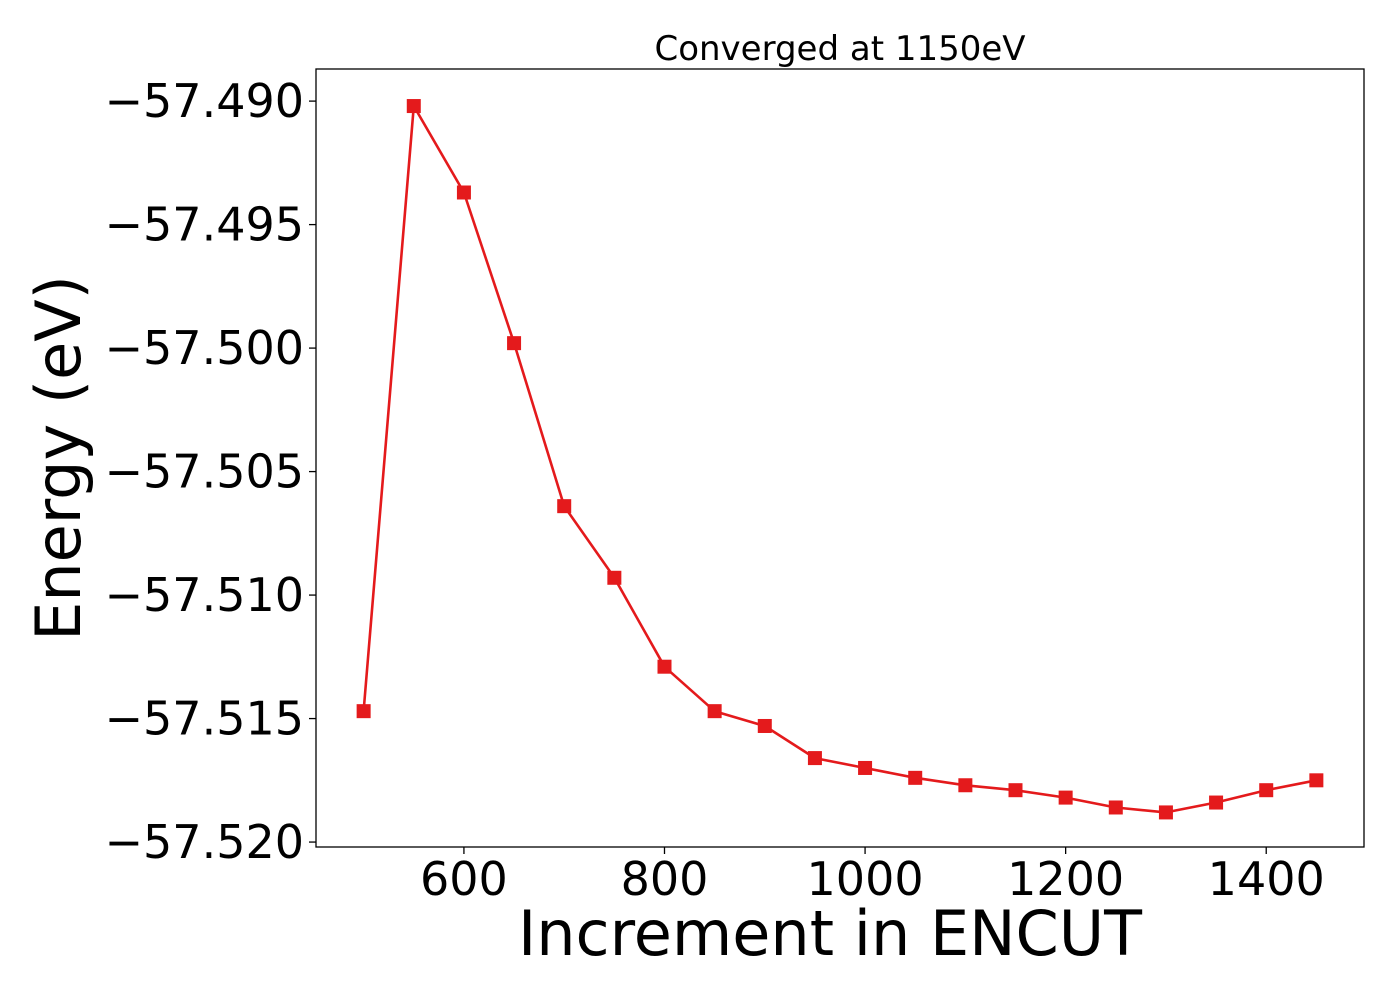  What do you see at coordinates (205, 472) in the screenshot?
I see `y-tick-label: −57.505` at bounding box center [205, 472].